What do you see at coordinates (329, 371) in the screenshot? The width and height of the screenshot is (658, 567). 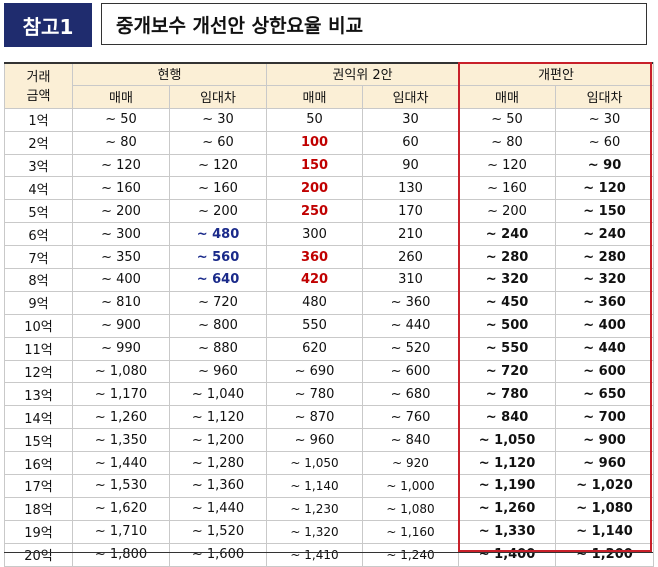 I see `table-row: 12억 ~ 1,080 ~ 960 ~ 690 ~ 600 ~ 720 ~ 600` at bounding box center [329, 371].